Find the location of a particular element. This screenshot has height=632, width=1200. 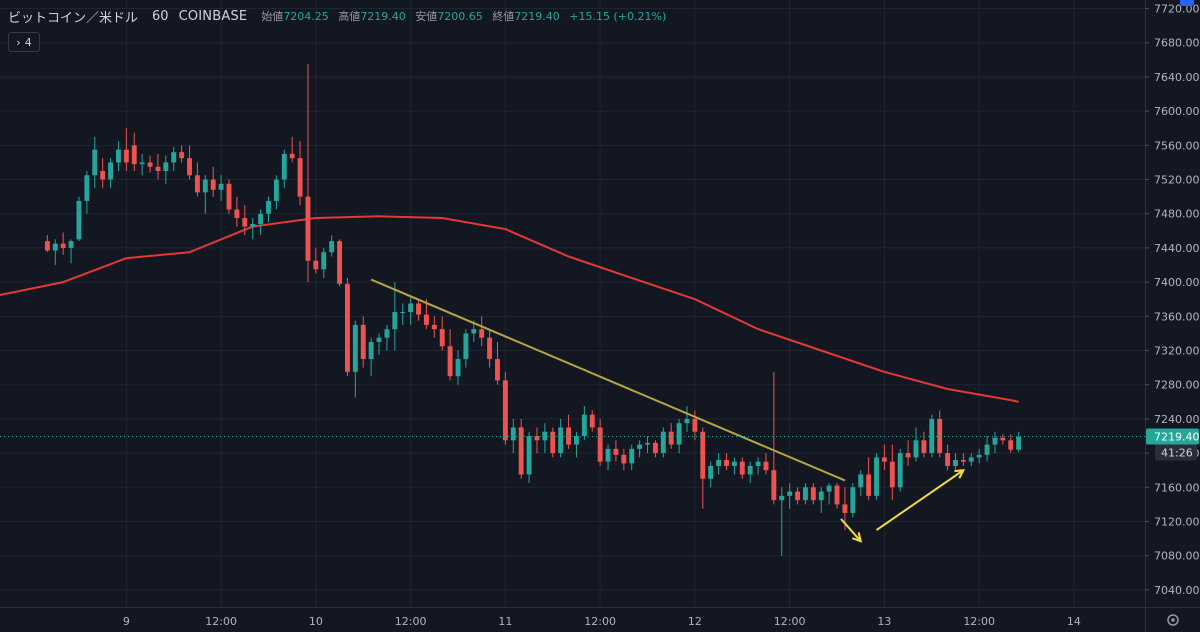

settings-icon is located at coordinates (1173, 620).